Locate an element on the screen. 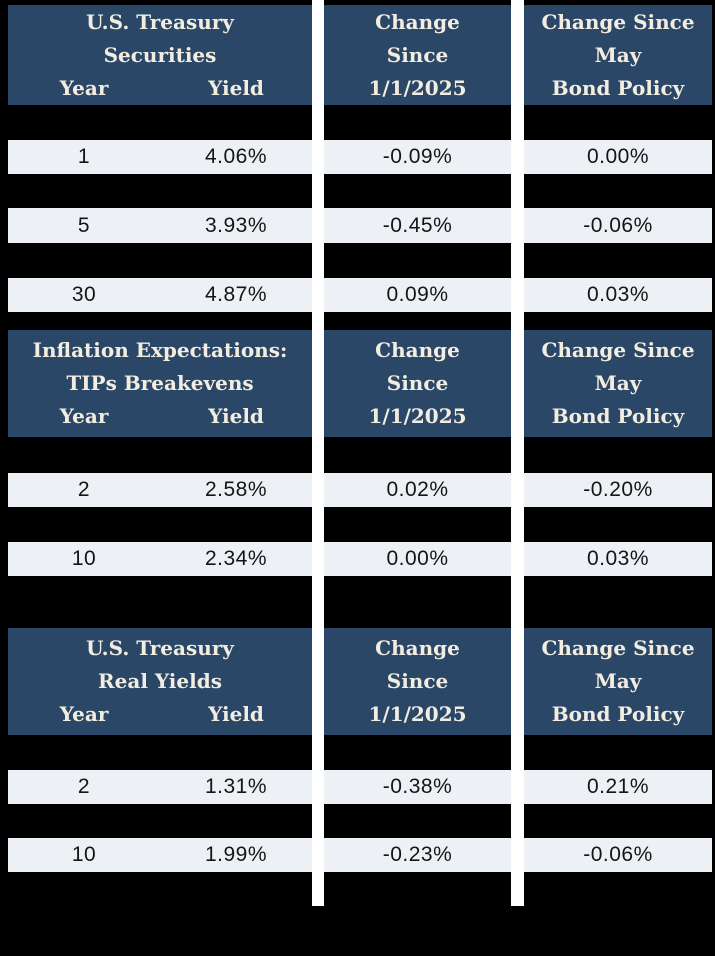  table-row: 0.21% is located at coordinates (618, 787).